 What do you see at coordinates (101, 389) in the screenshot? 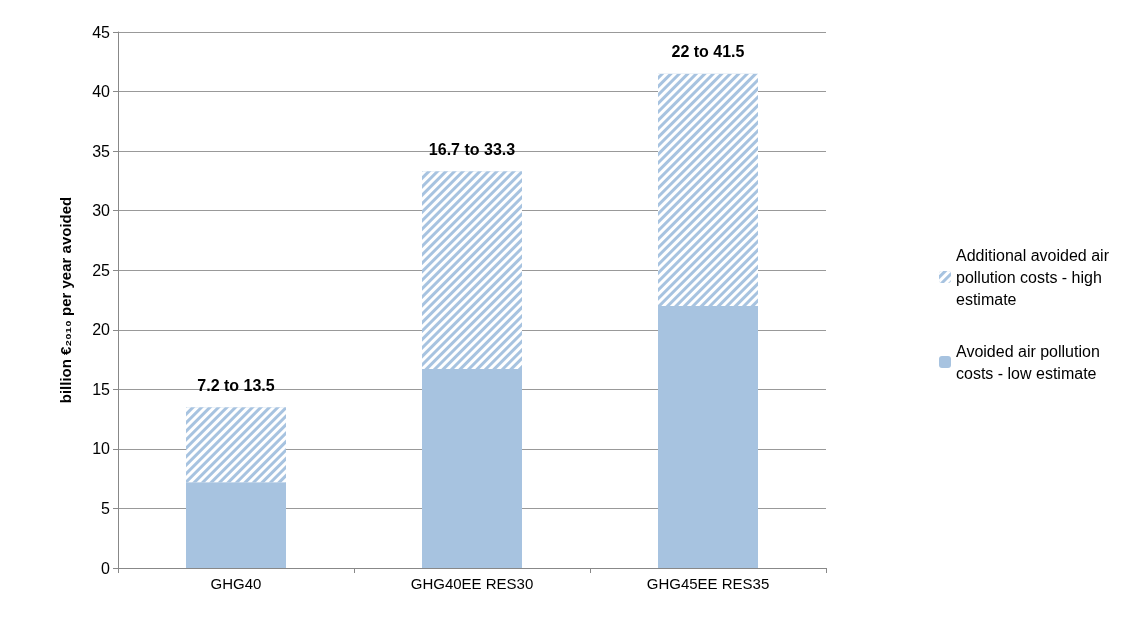
I see `y-tick-label: 15` at bounding box center [101, 389].